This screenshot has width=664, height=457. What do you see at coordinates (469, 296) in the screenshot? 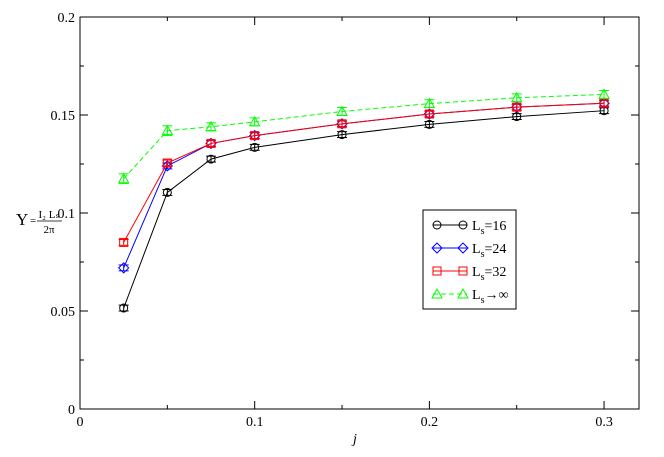
I see `legend-entry: Ls→∞` at bounding box center [469, 296].